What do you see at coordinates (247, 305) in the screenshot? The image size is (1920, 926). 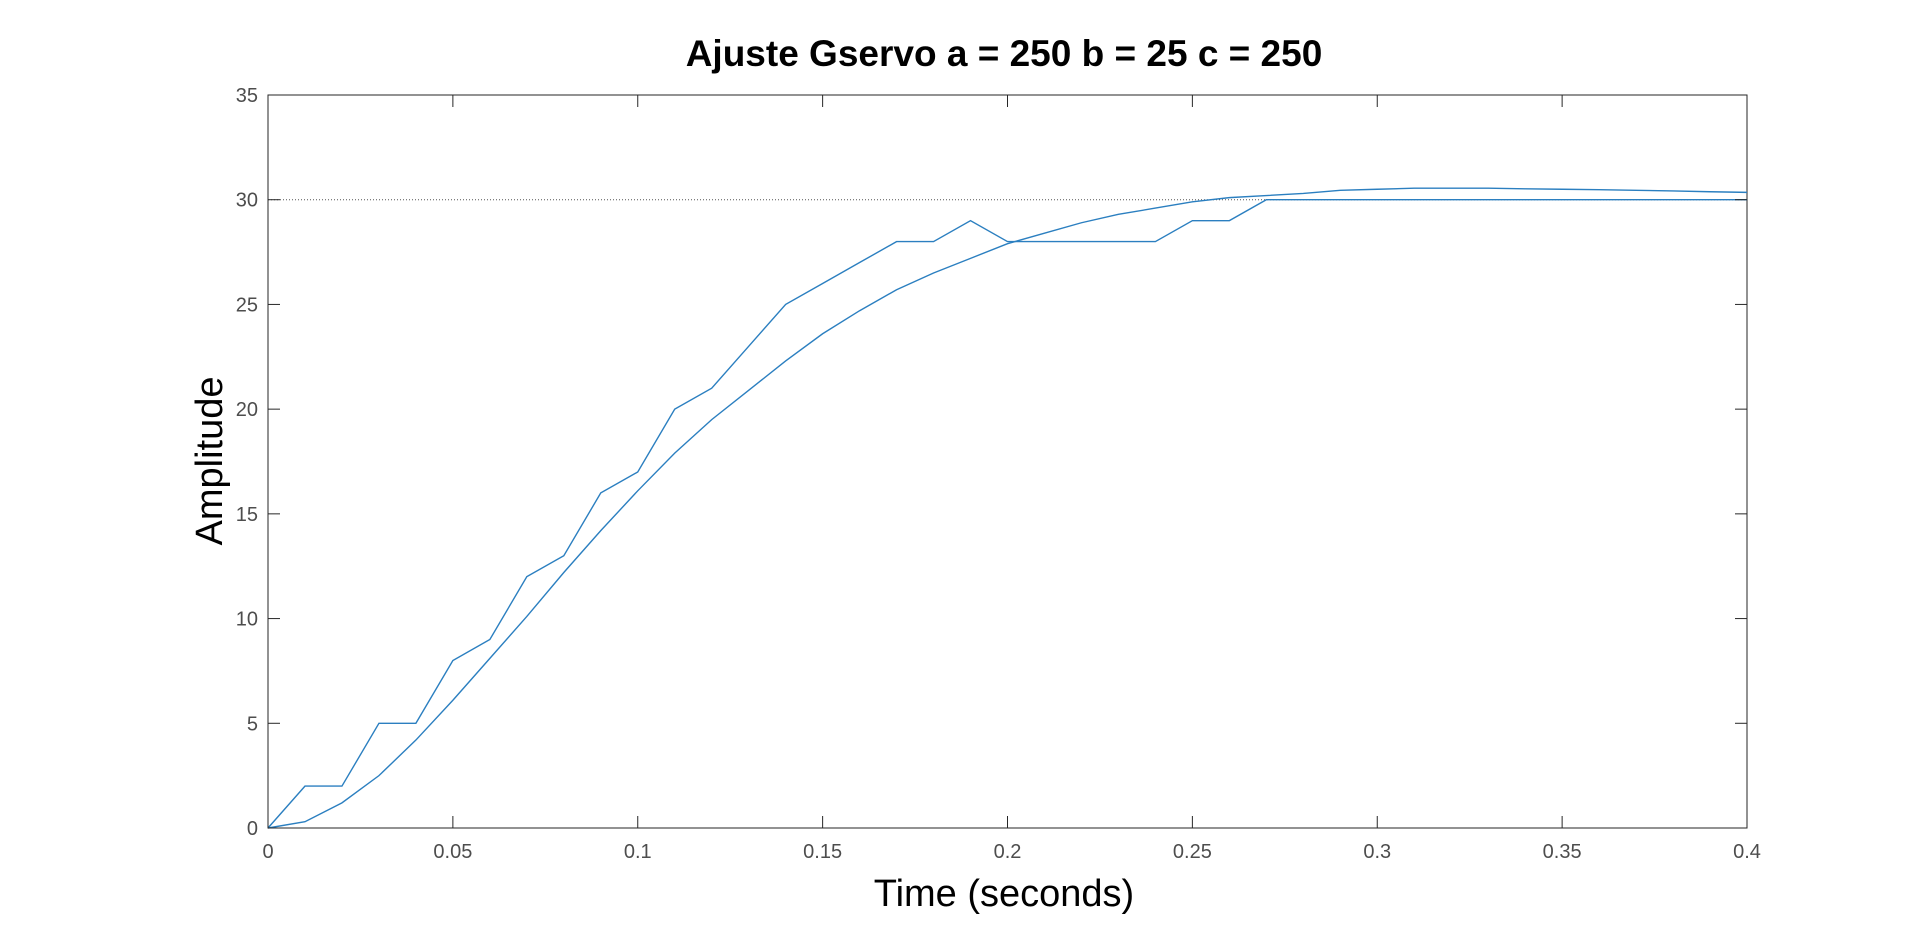 I see `y-tick-label: 25` at bounding box center [247, 305].